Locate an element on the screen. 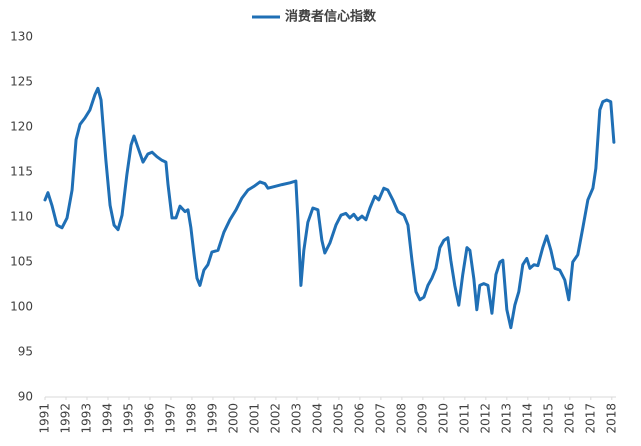 The height and width of the screenshot is (446, 641). x-tick-label: 1996 is located at coordinates (149, 418).